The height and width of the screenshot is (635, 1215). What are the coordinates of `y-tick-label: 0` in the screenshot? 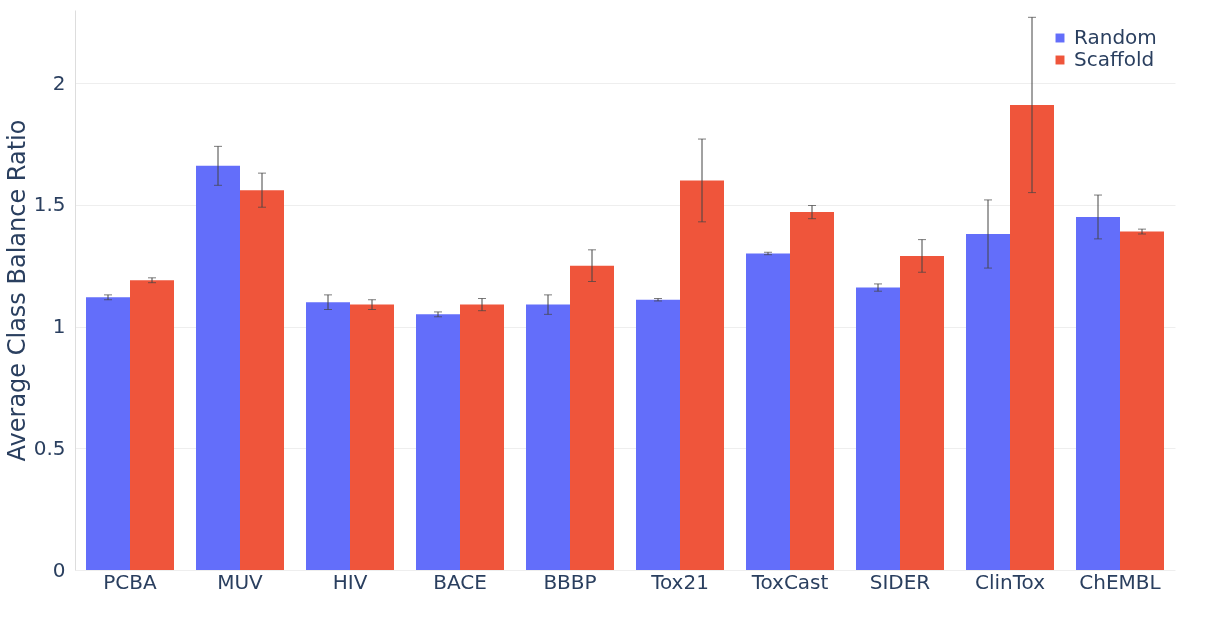 It's located at (59, 569).